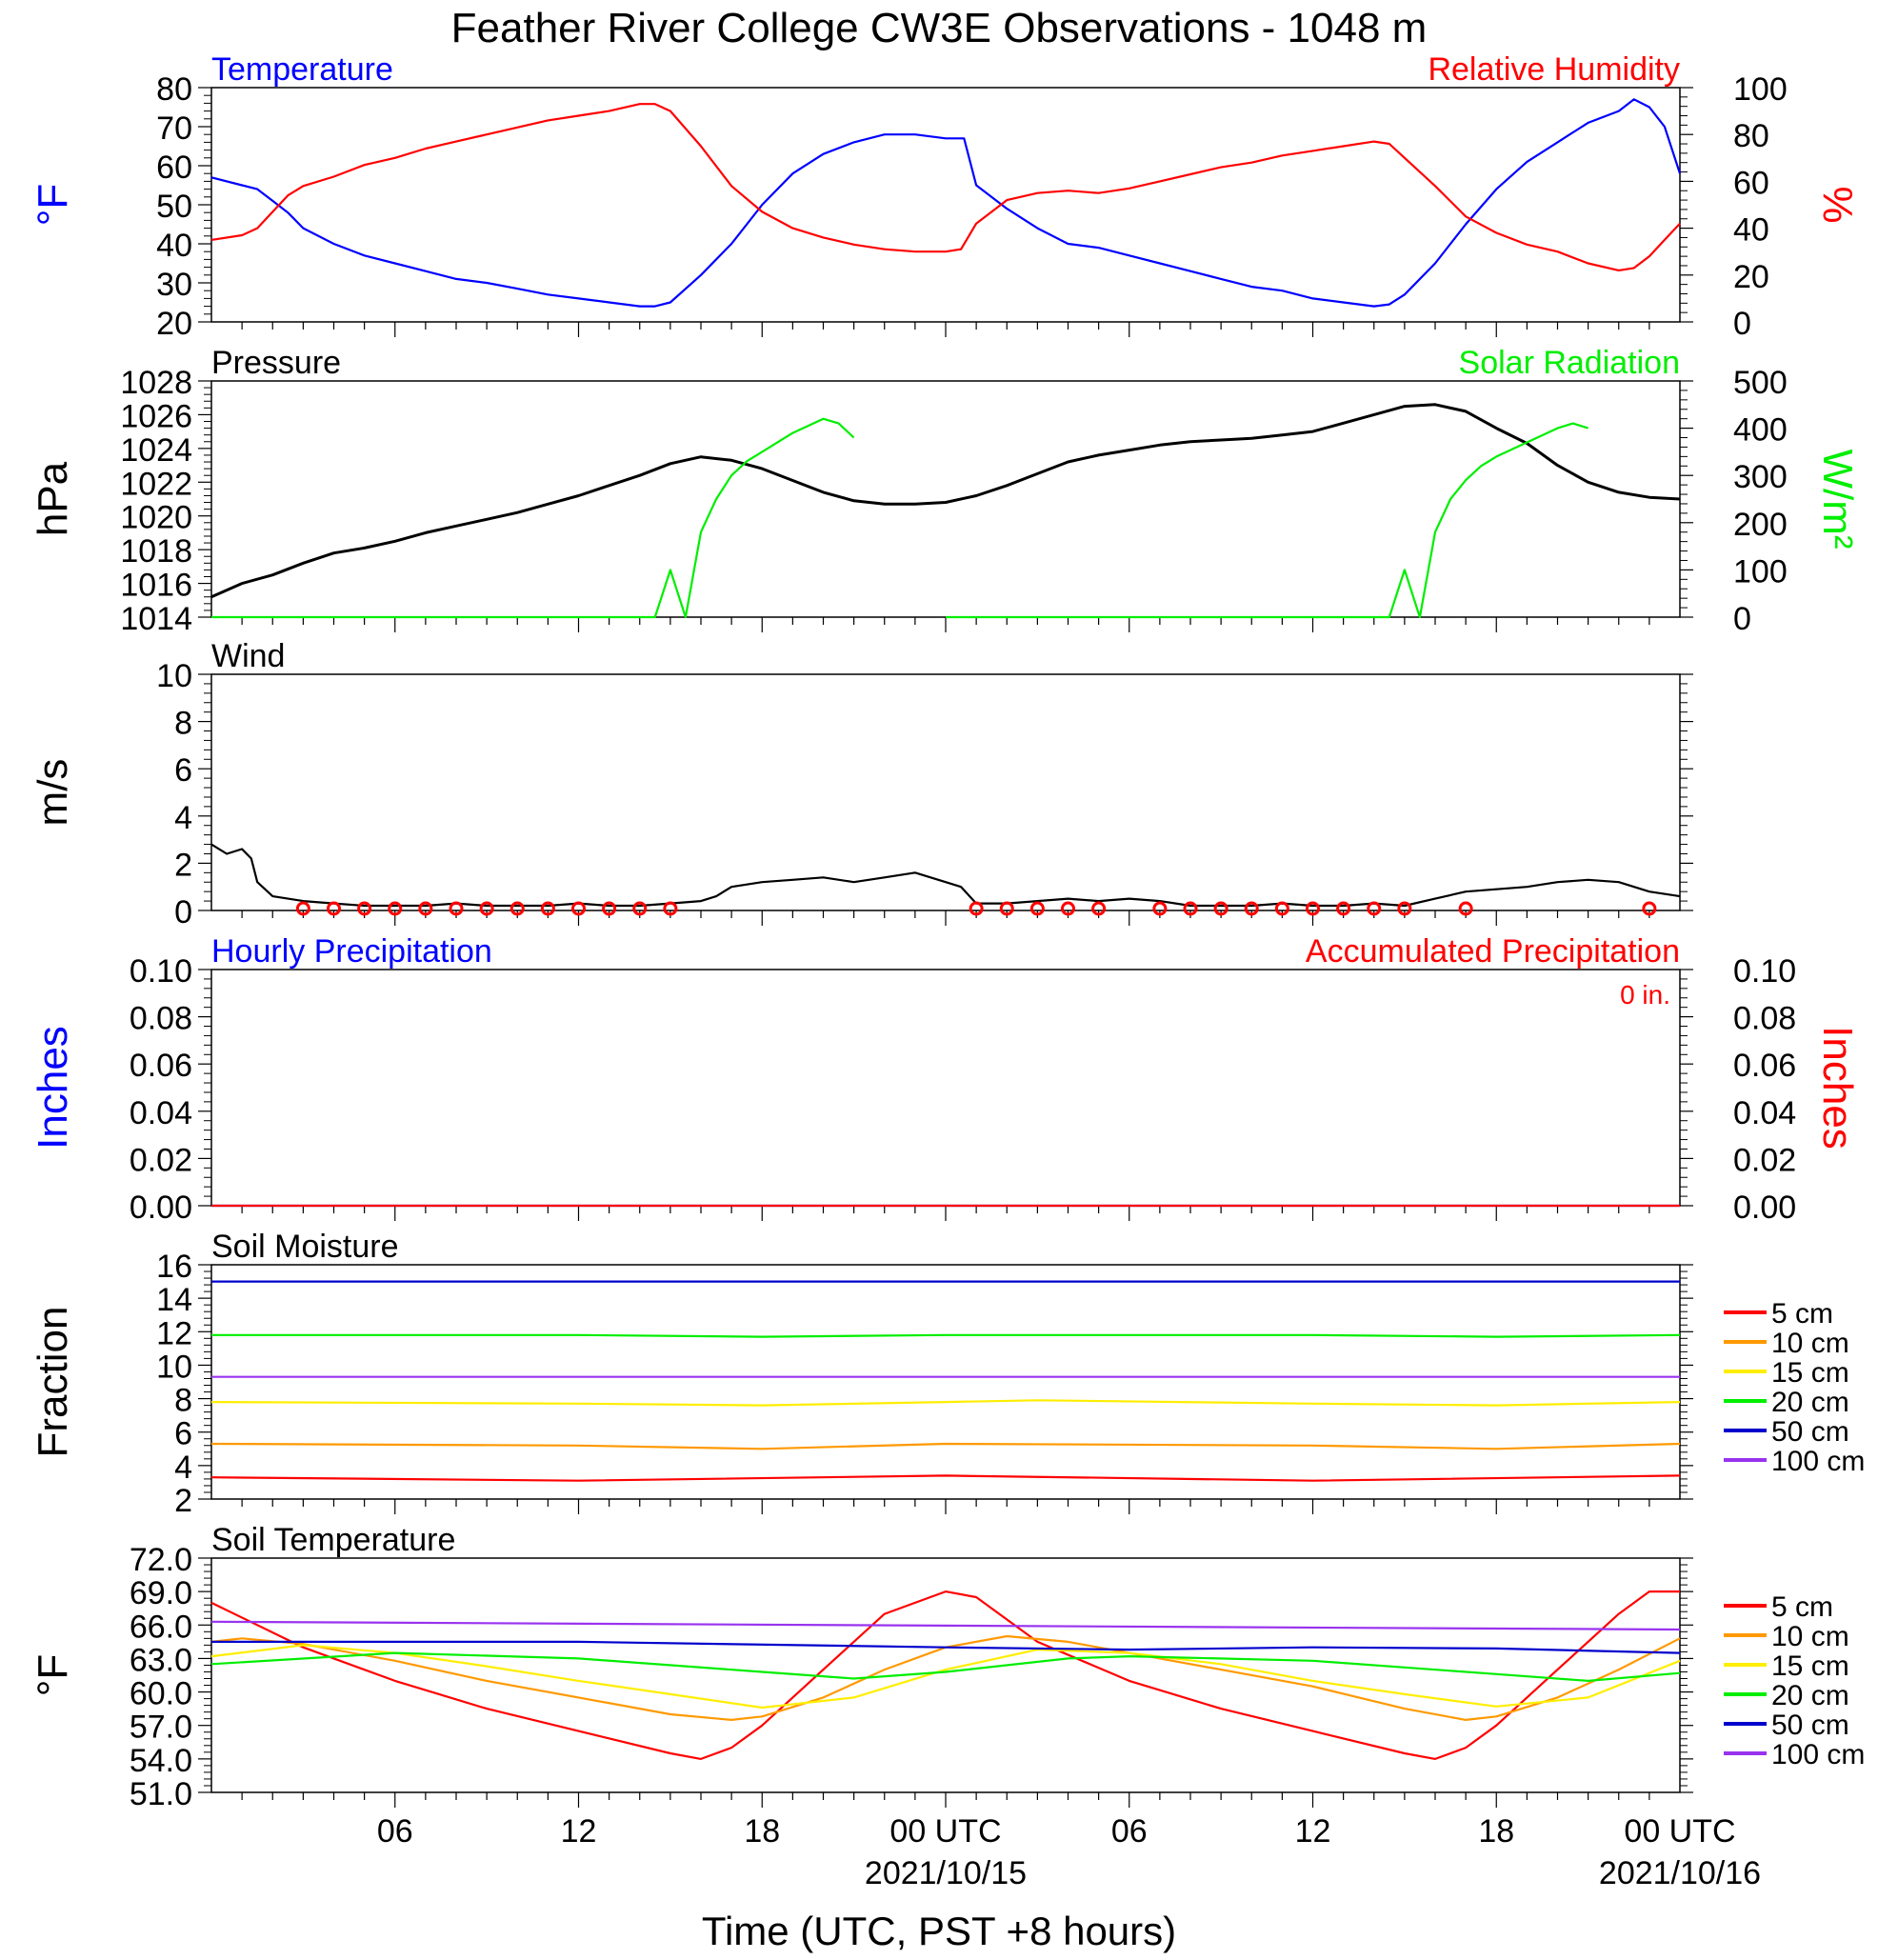 The width and height of the screenshot is (1878, 1960). What do you see at coordinates (161, 1208) in the screenshot?
I see `y-tick-label-left: 0.00` at bounding box center [161, 1208].